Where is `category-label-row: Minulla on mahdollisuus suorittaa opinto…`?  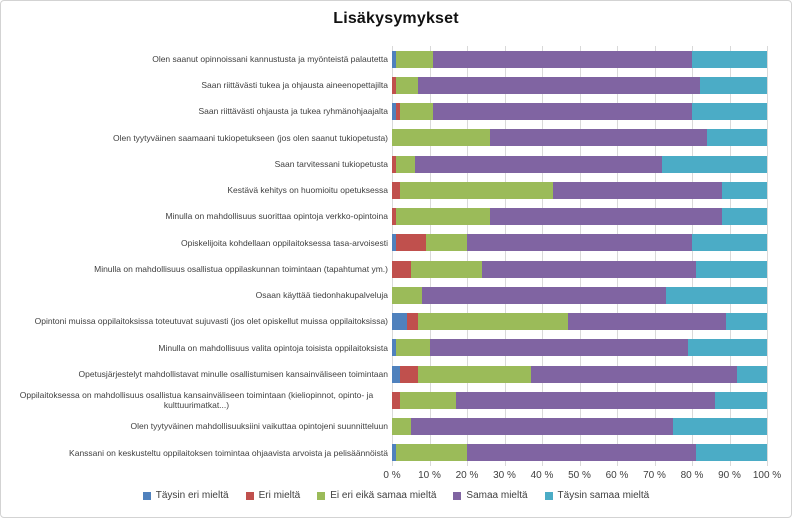
category-label-row: Minulla on mahdollisuus suorittaa opinto… is located at coordinates (196, 217).